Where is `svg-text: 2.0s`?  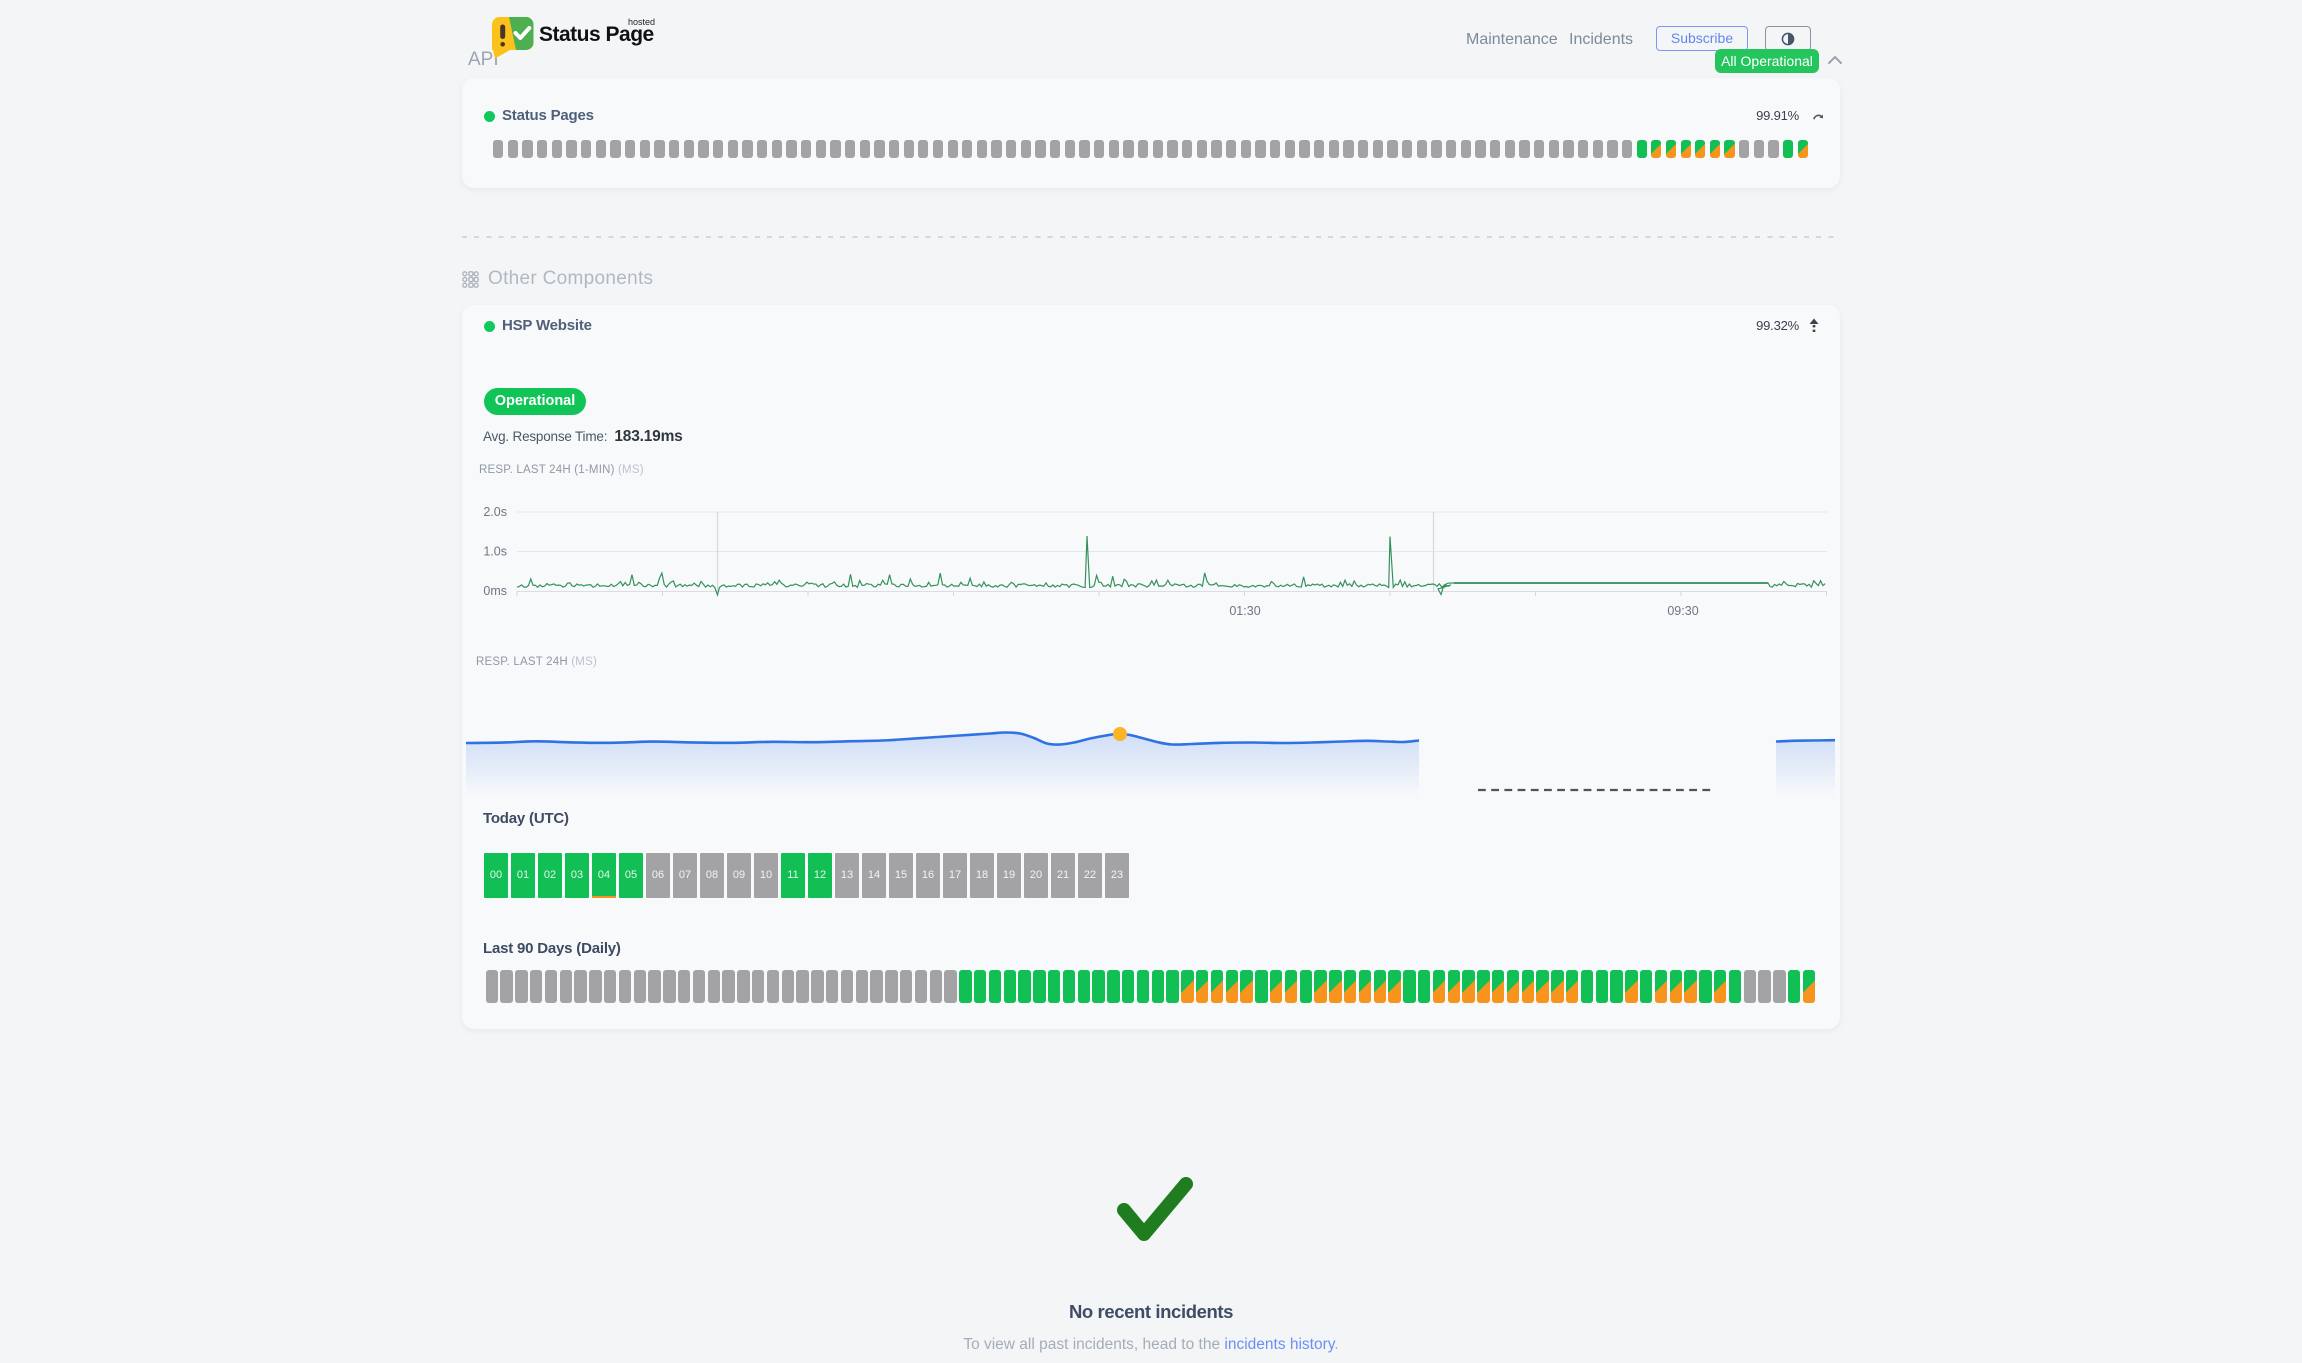 svg-text: 2.0s is located at coordinates (495, 512).